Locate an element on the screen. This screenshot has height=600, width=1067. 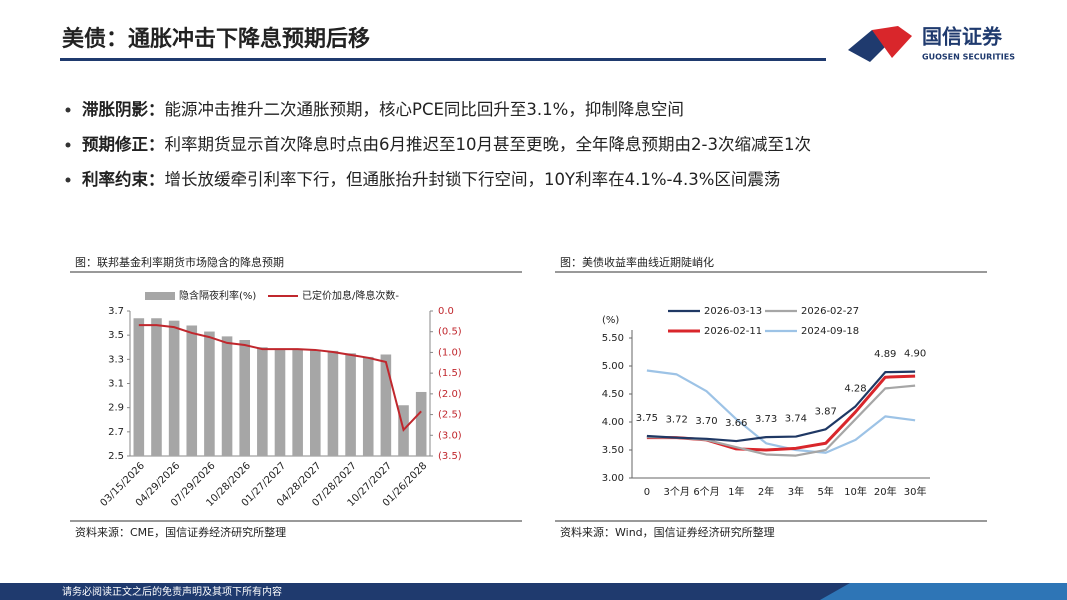
x-tick-label: 0 is located at coordinates (647, 492).